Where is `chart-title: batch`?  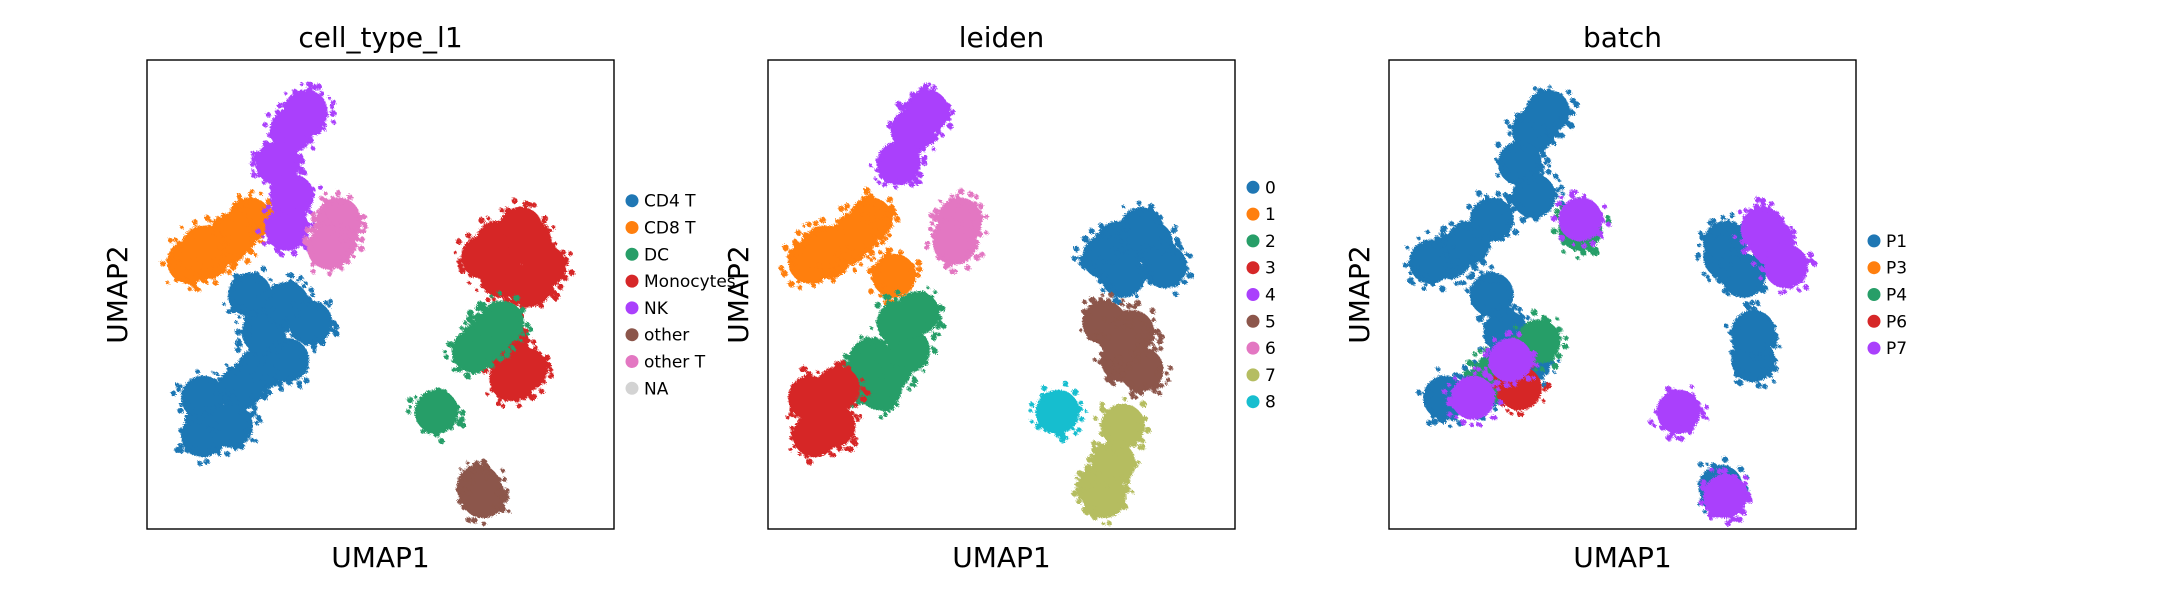
chart-title: batch is located at coordinates (1622, 37).